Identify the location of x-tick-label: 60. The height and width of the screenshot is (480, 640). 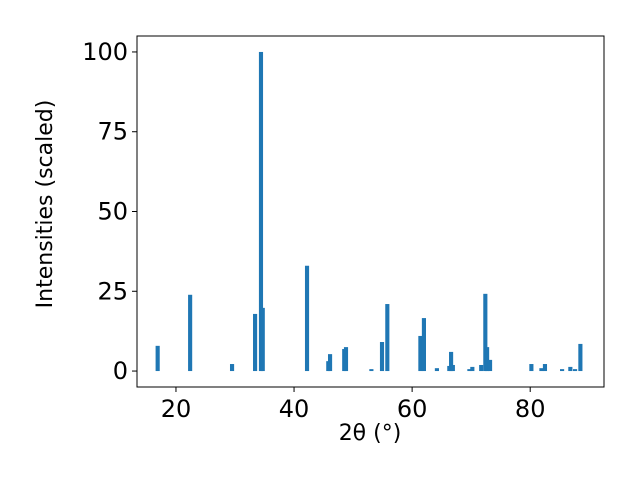
(412, 409).